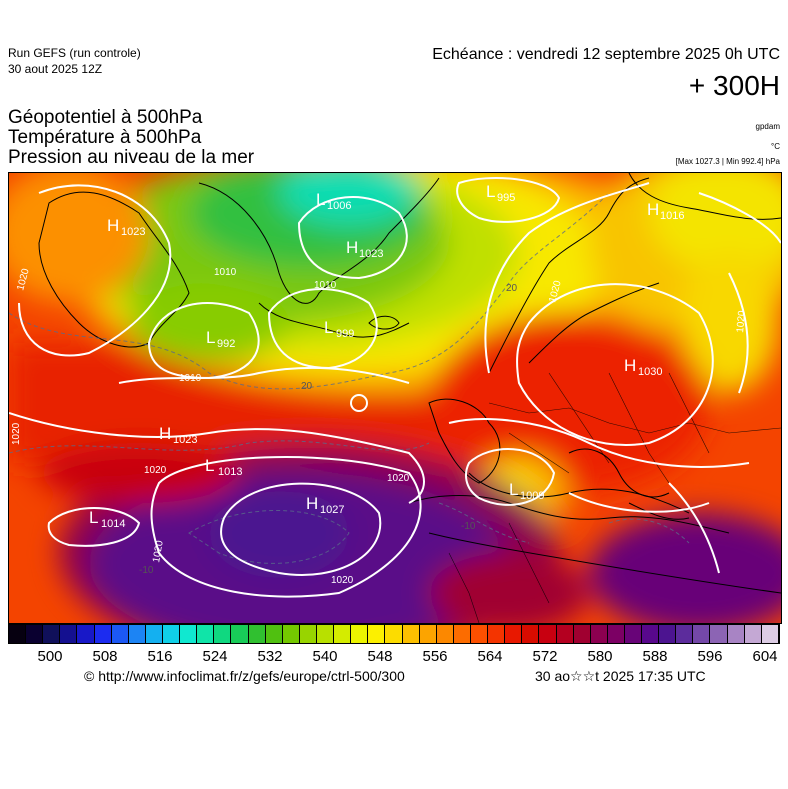 The width and height of the screenshot is (788, 789). What do you see at coordinates (650, 372) in the screenshot?
I see `svg-text: 1030` at bounding box center [650, 372].